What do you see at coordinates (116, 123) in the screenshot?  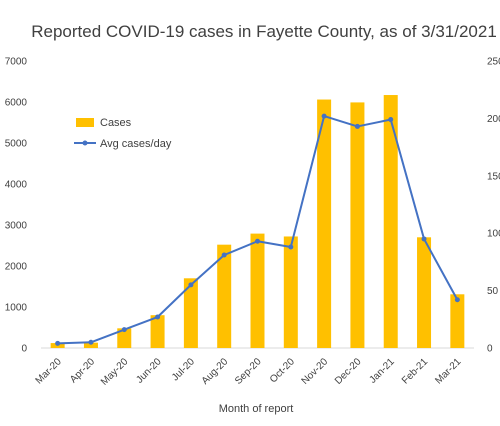 I see `legend-label-cases: Cases` at bounding box center [116, 123].